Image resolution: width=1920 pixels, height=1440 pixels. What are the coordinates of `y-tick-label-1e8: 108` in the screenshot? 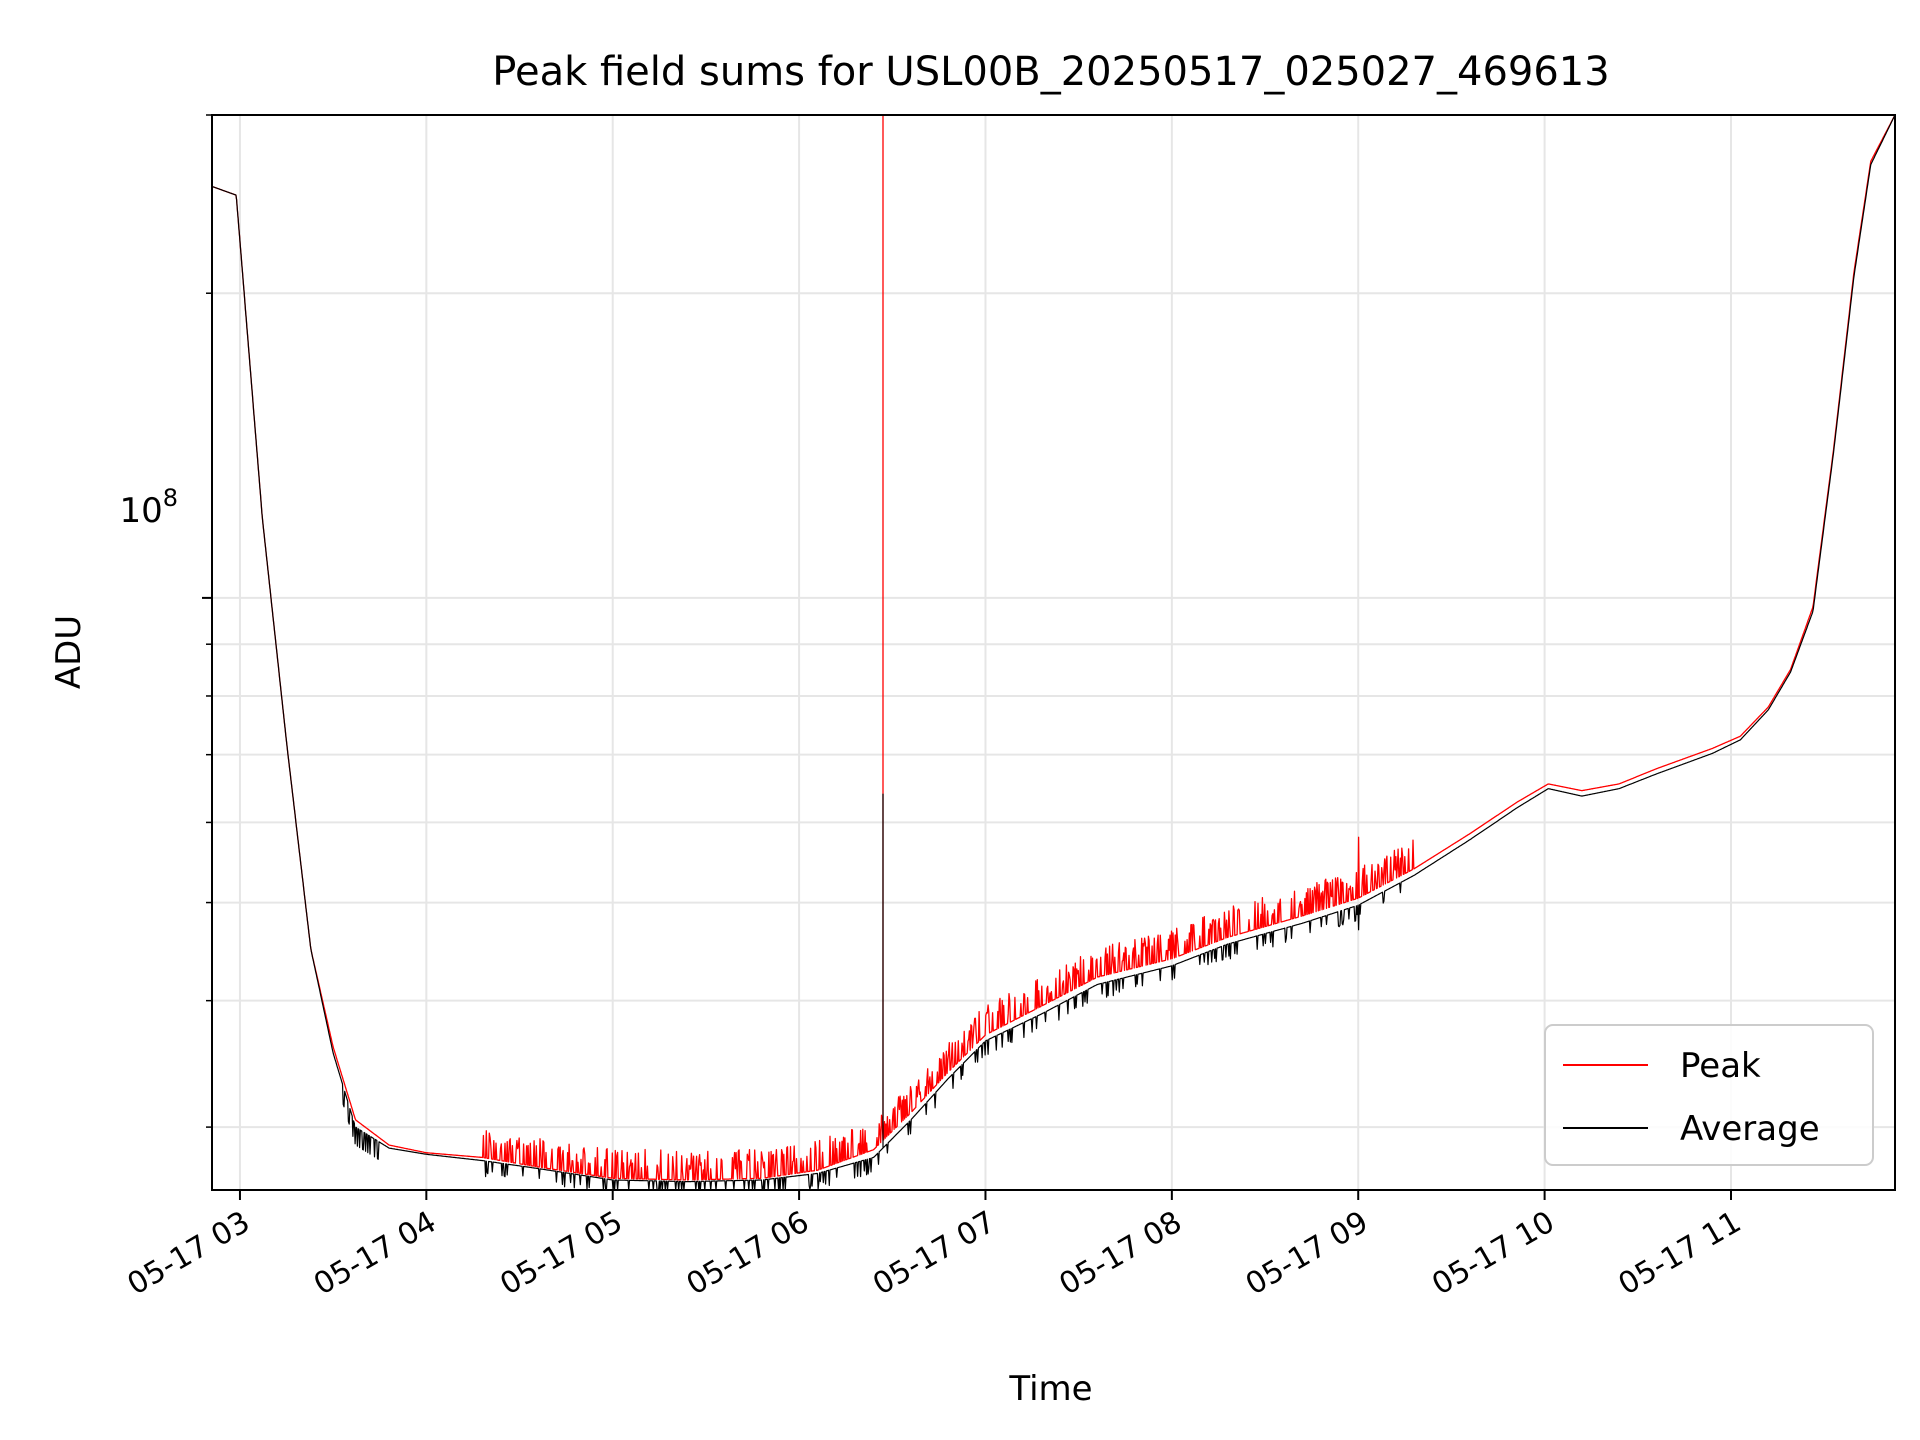 It's located at (148, 507).